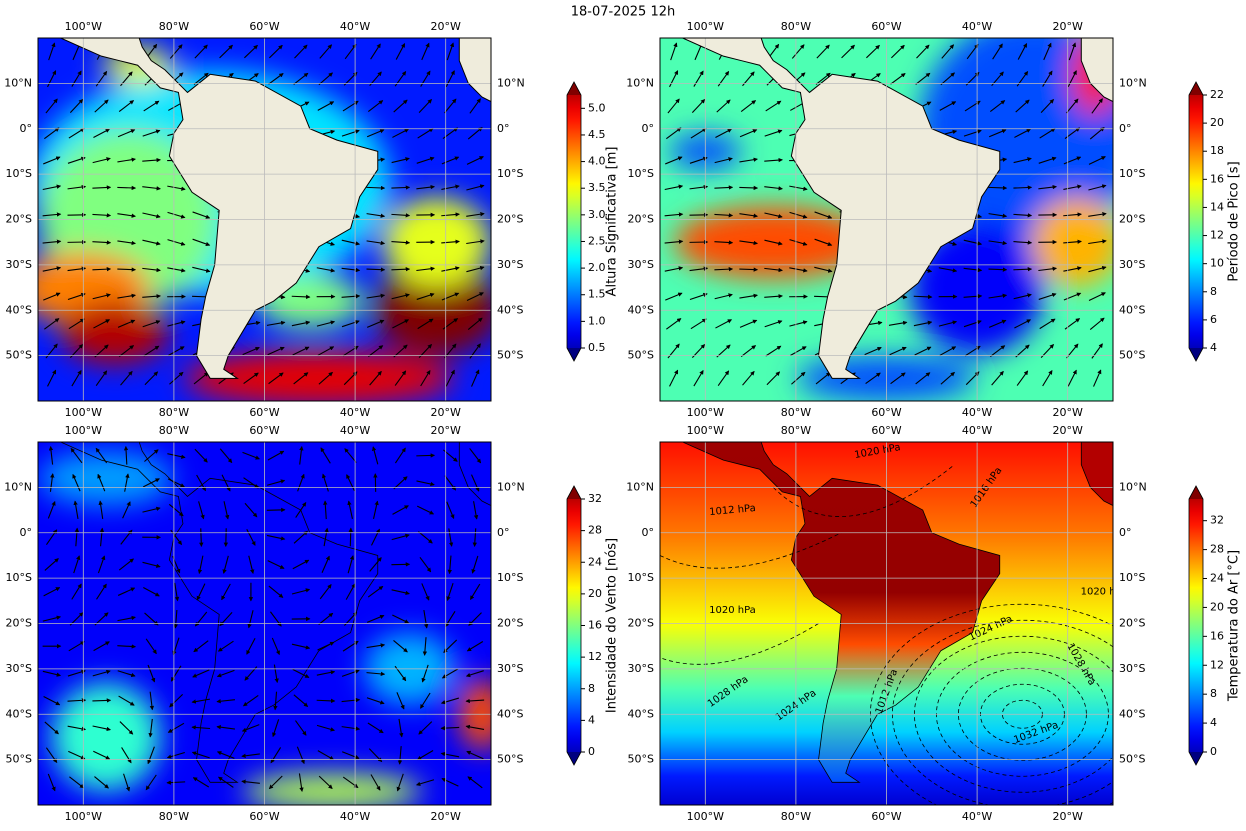  Describe the element at coordinates (1217, 150) in the screenshot. I see `colorbar-tick-label: 18` at that location.